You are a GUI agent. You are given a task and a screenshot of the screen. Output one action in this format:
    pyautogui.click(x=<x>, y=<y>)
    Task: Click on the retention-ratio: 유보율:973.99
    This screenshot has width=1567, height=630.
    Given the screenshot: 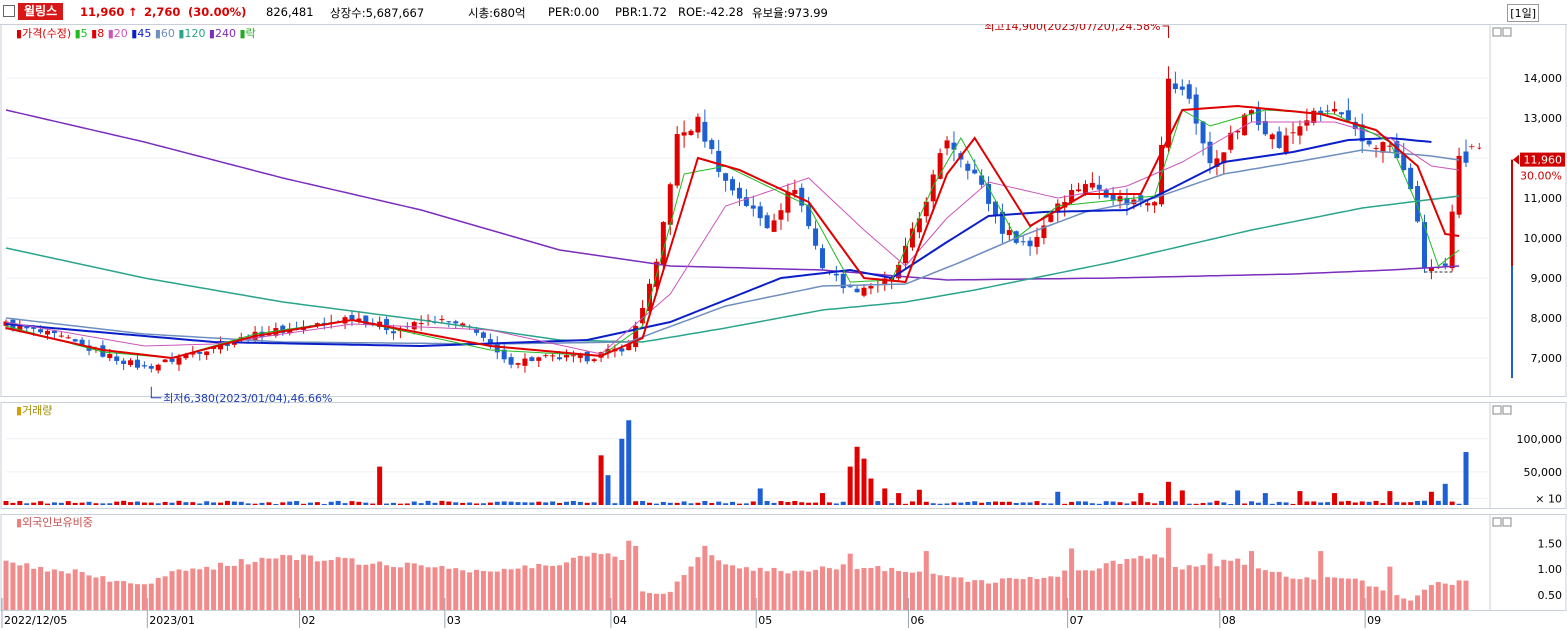 What is the action you would take?
    pyautogui.click(x=790, y=13)
    